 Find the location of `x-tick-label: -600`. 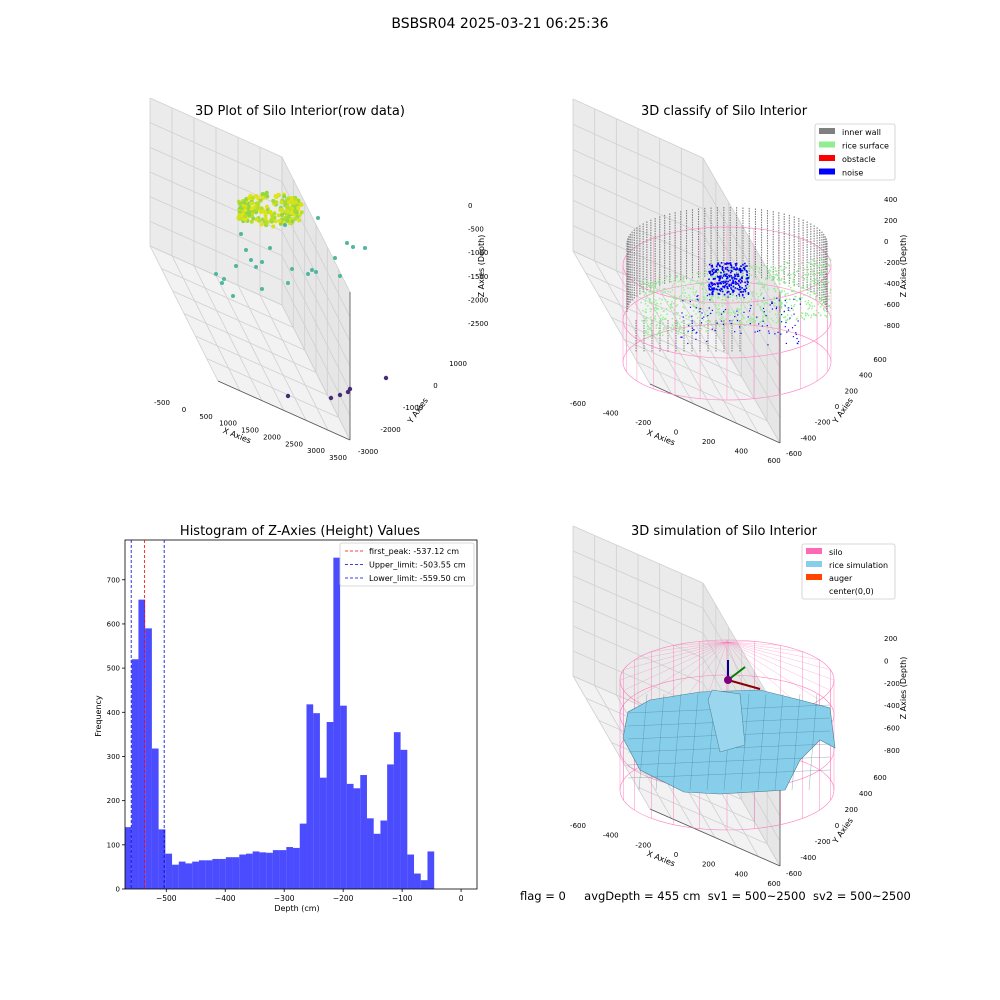

x-tick-label: -600 is located at coordinates (578, 404).